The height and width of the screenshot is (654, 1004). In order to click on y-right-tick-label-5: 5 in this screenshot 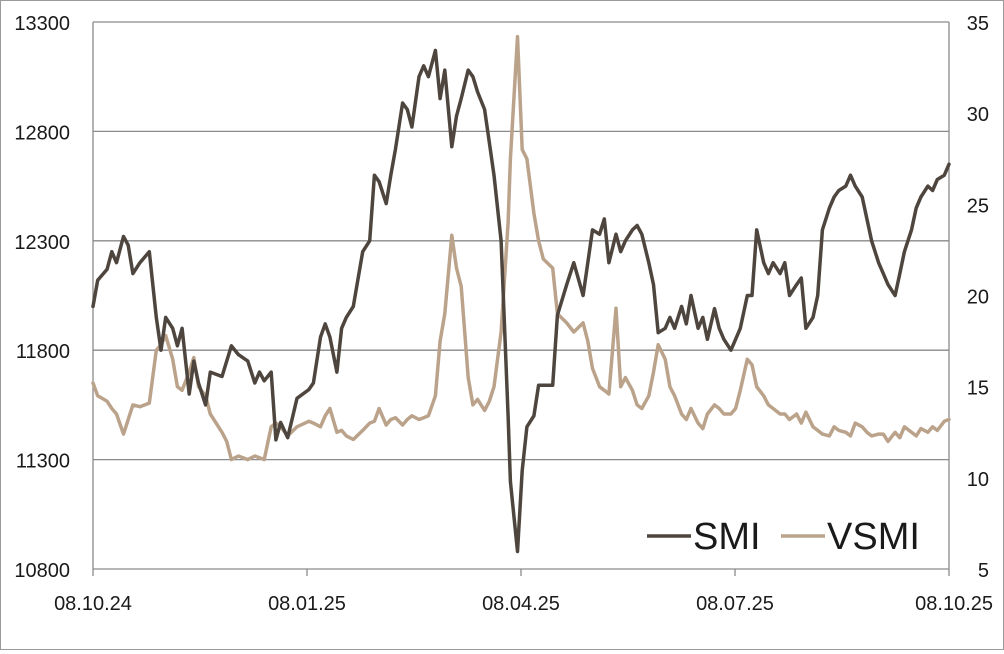, I will do `click(983, 571)`.